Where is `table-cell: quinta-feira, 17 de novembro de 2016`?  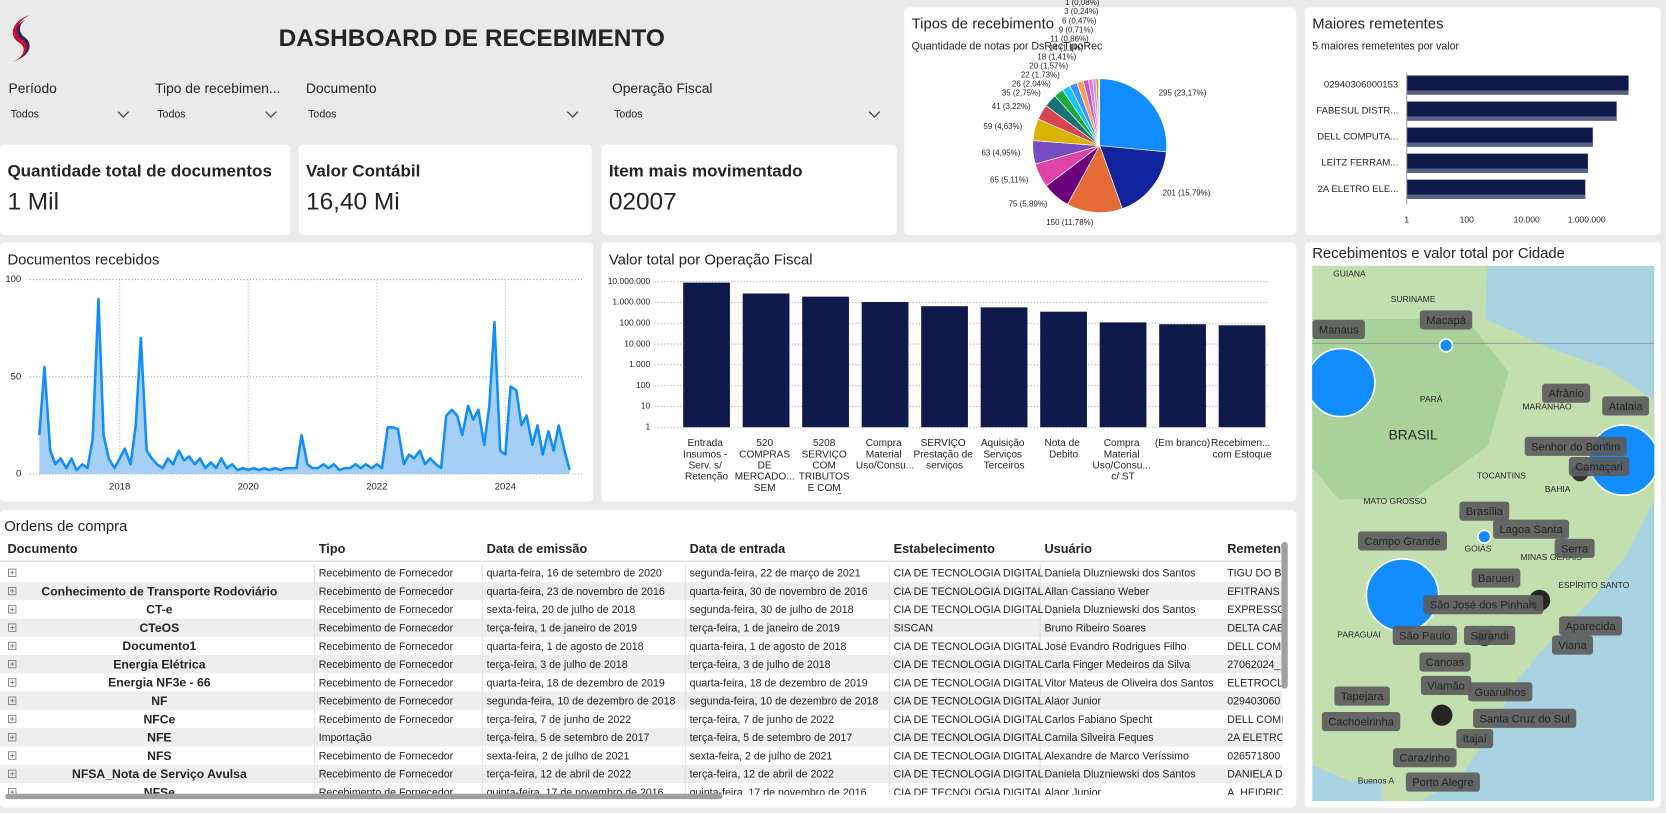
table-cell: quinta-feira, 17 de novembro de 2016 is located at coordinates (778, 793).